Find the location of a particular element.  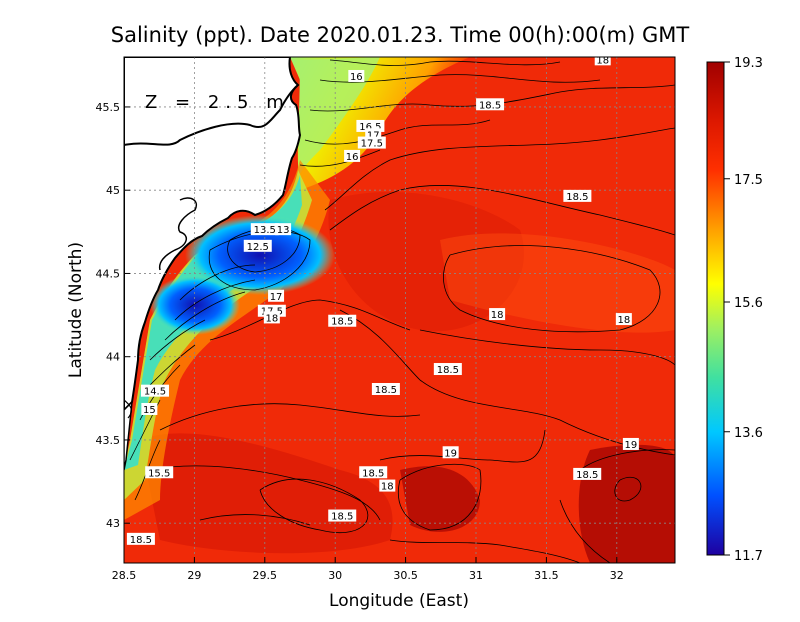

contour-label: 15 is located at coordinates (149, 410).